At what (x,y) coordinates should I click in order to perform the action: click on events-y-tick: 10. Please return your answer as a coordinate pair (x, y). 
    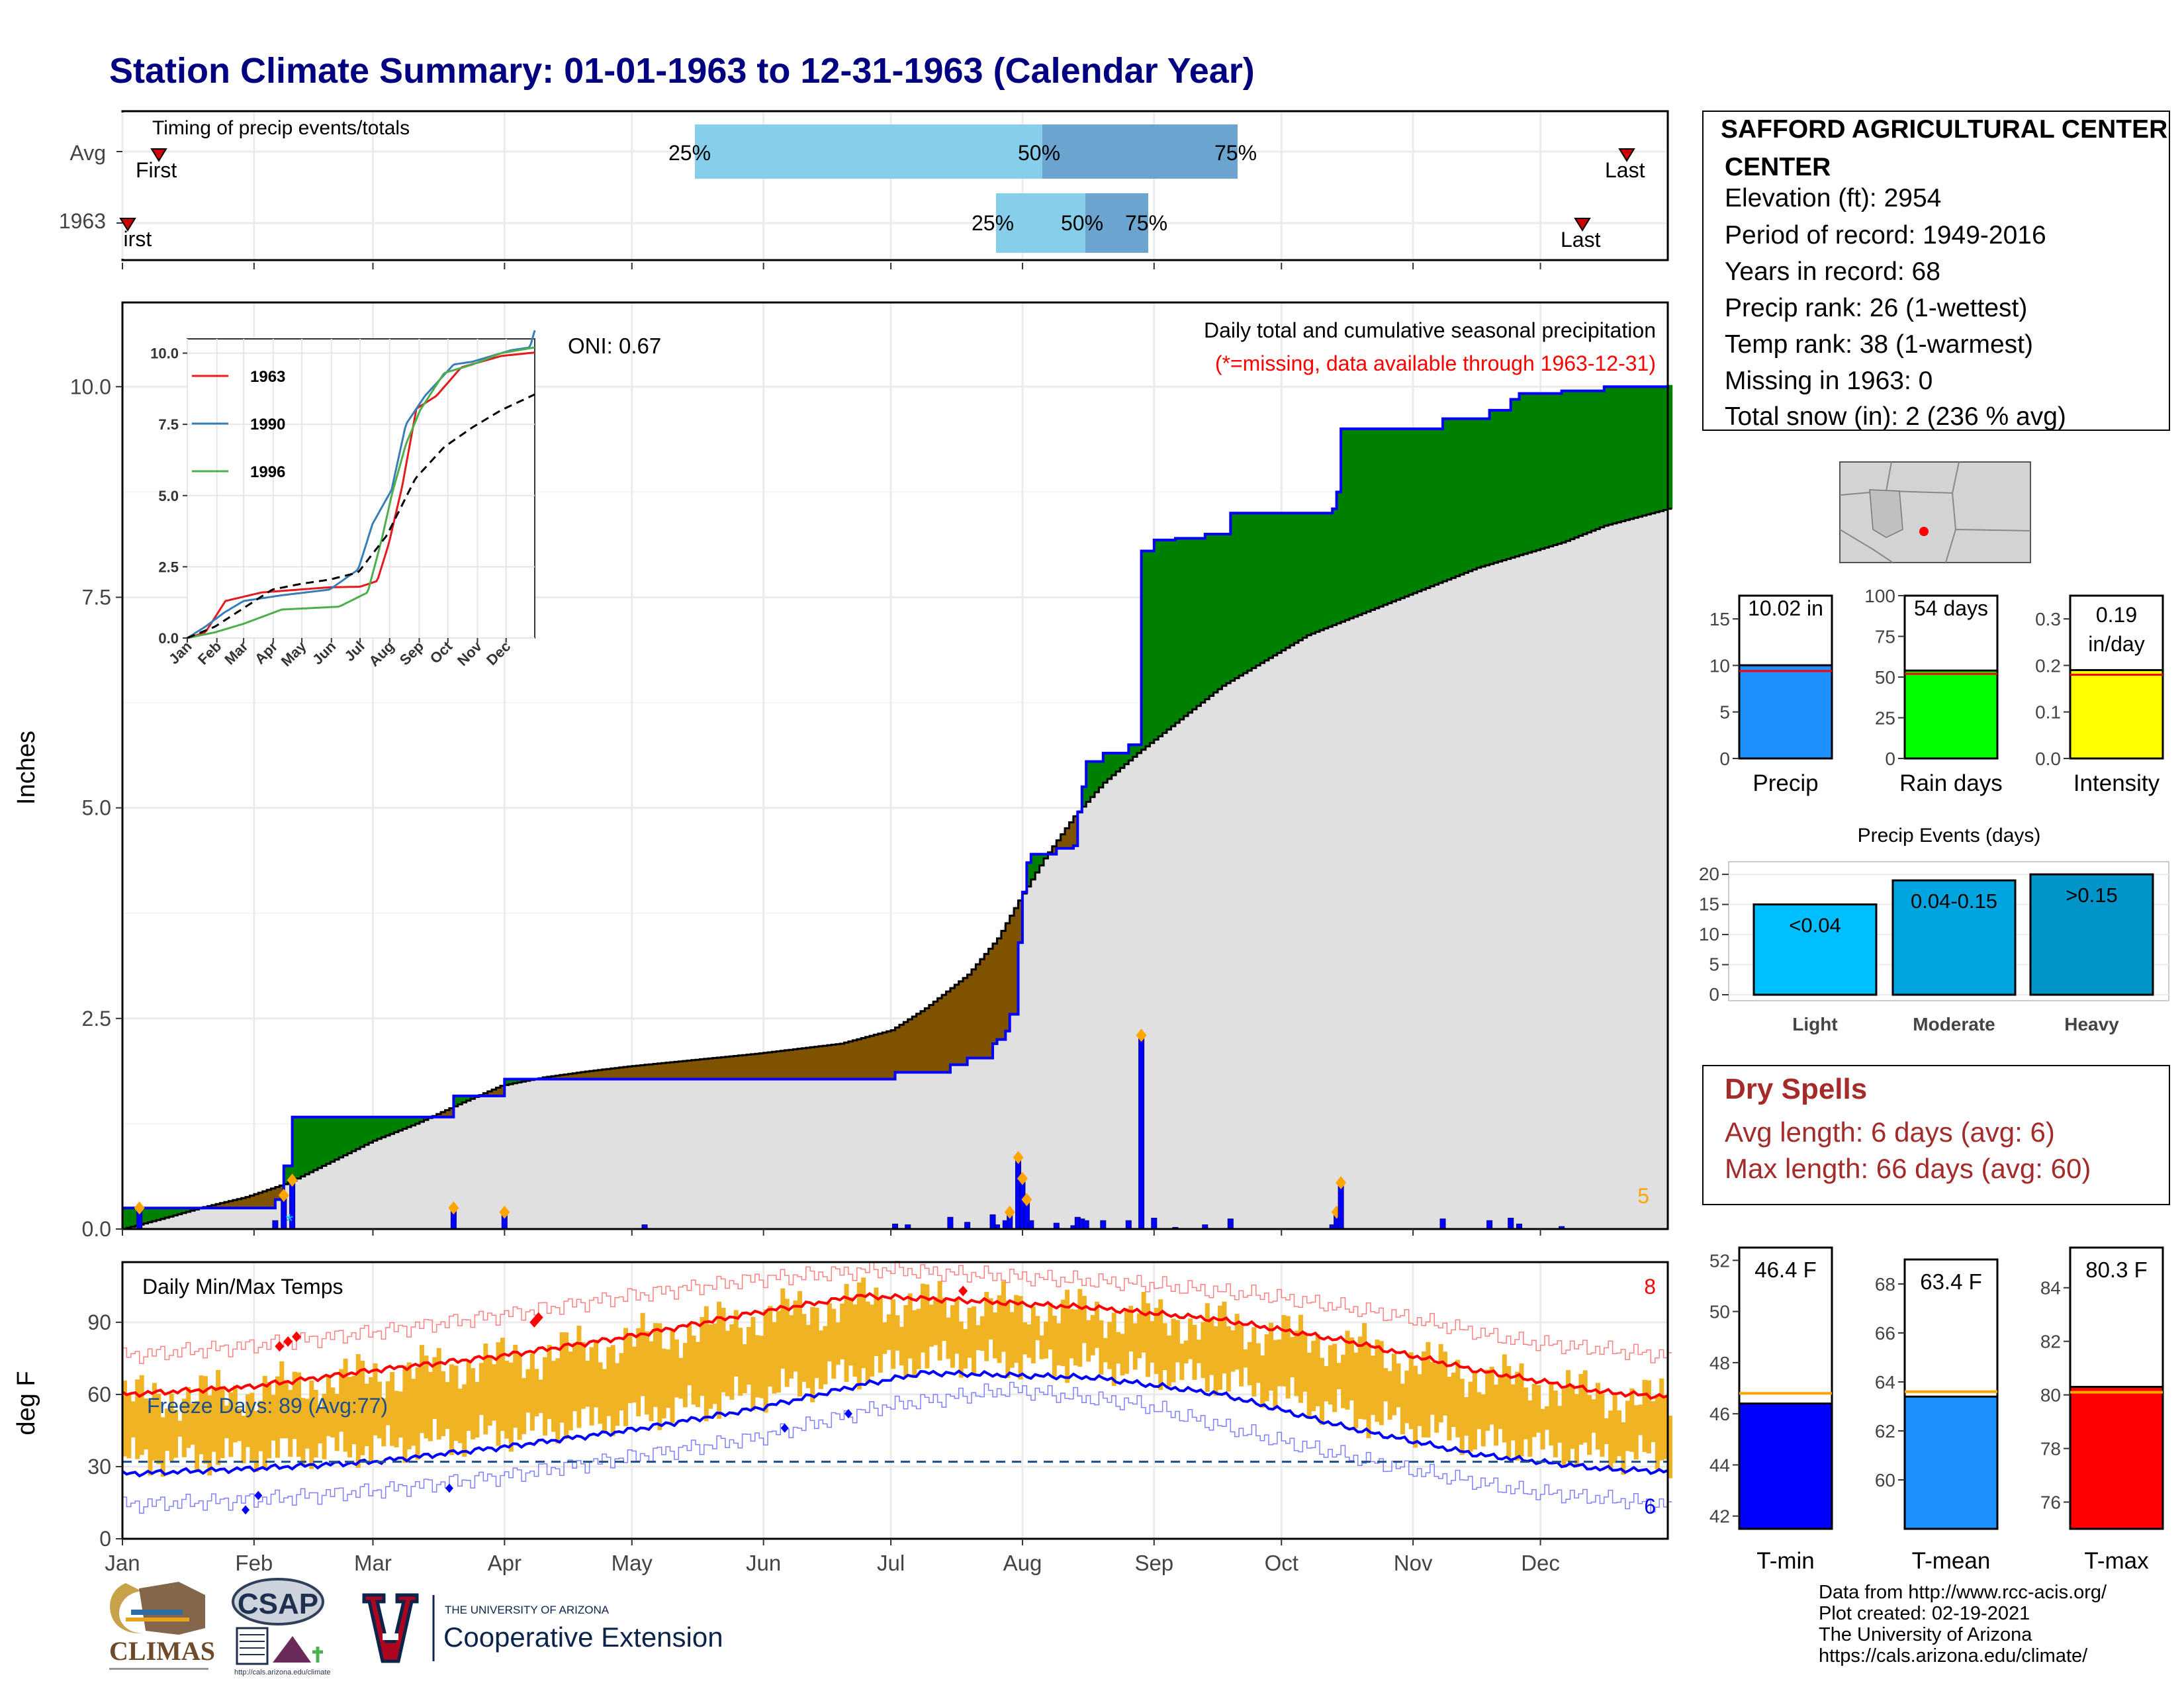
    Looking at the image, I should click on (1709, 934).